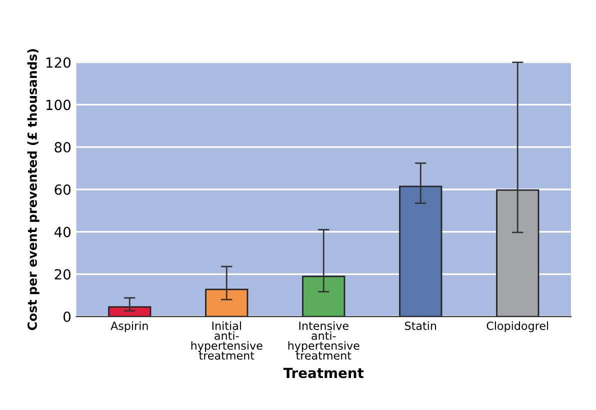 The image size is (596, 410). I want to click on x-tick-label: Clopidogrel, so click(517, 326).